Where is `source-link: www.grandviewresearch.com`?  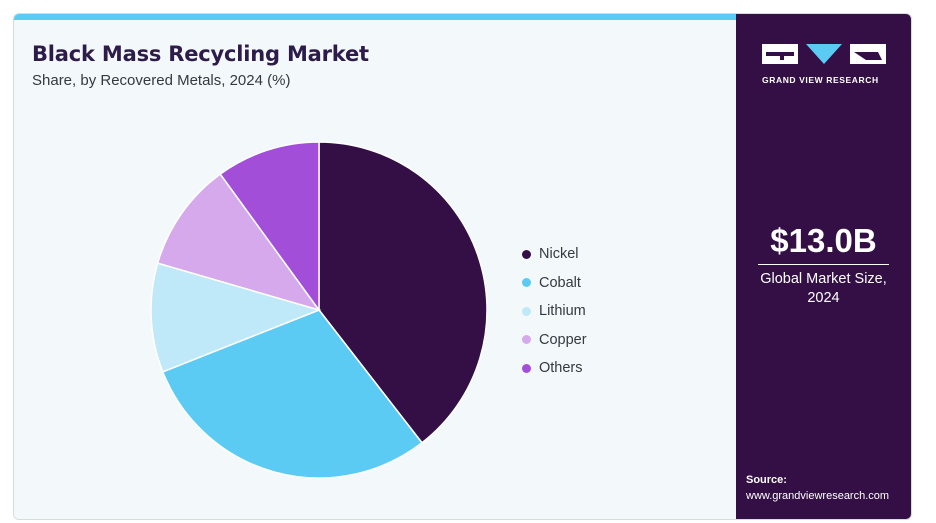
source-link: www.grandviewresearch.com is located at coordinates (818, 496).